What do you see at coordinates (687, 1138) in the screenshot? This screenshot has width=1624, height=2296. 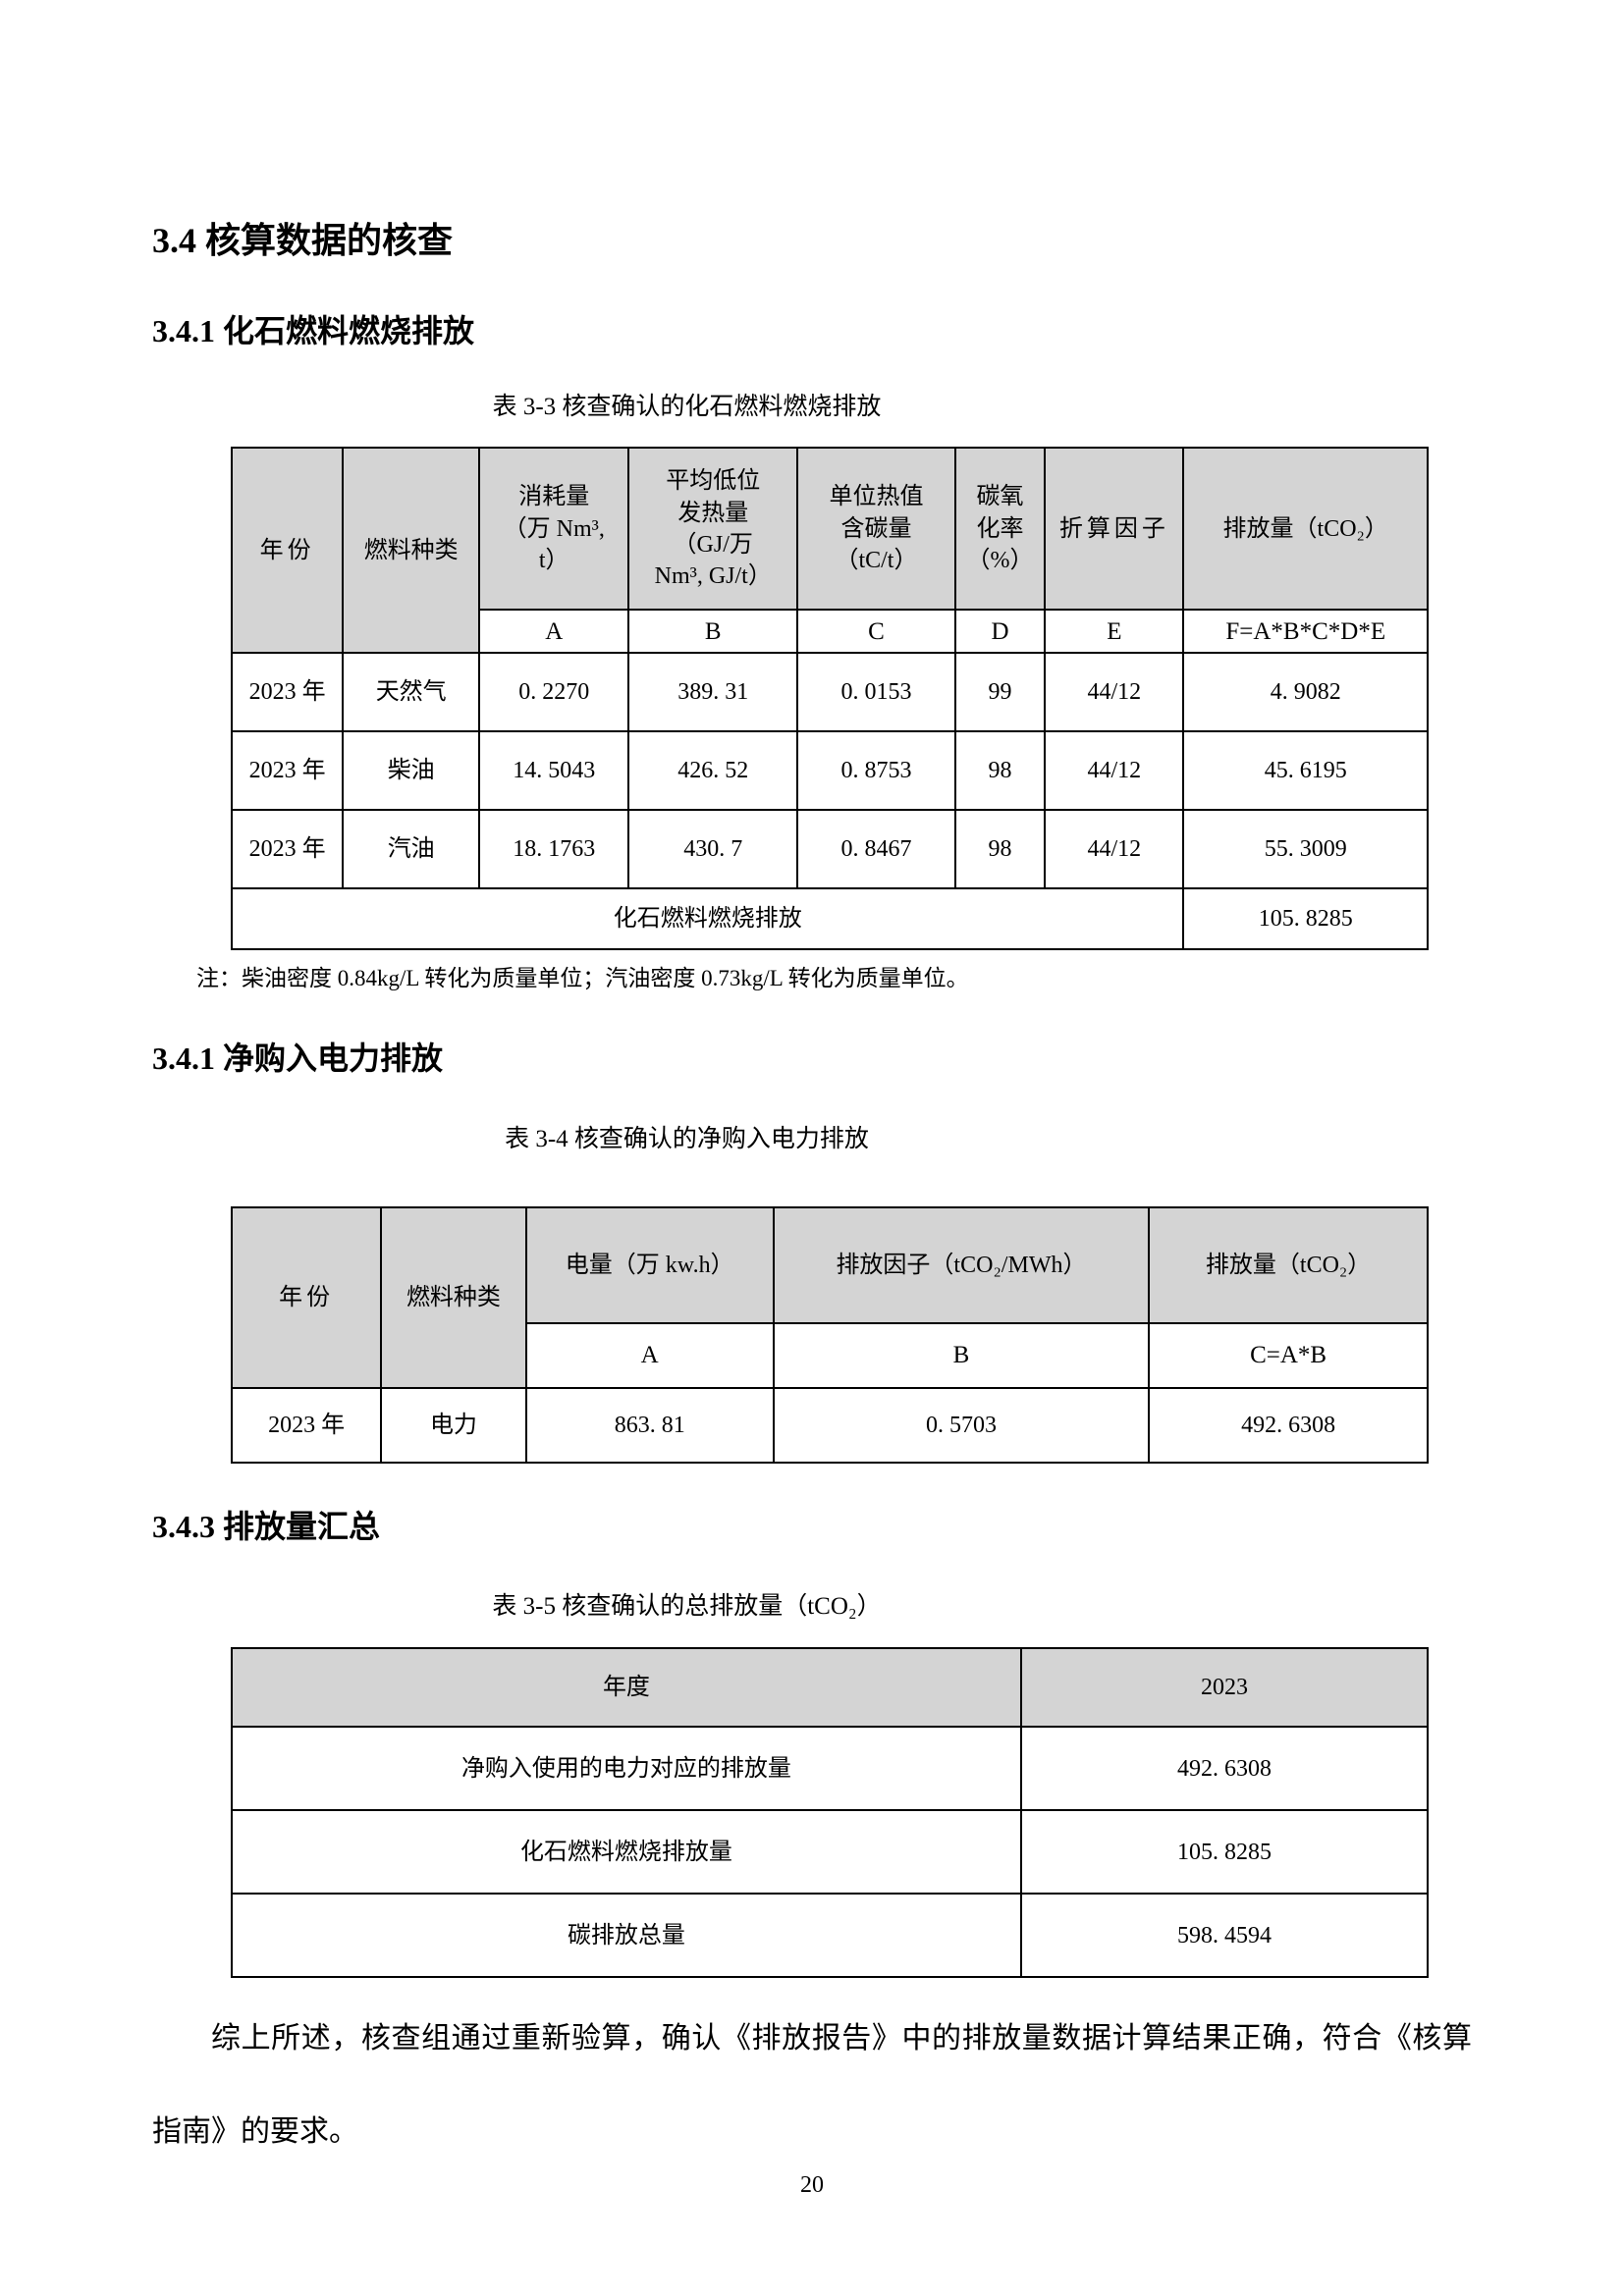 I see `table-3-4-caption: 表 3-4 核查确认的净购入电力排放` at bounding box center [687, 1138].